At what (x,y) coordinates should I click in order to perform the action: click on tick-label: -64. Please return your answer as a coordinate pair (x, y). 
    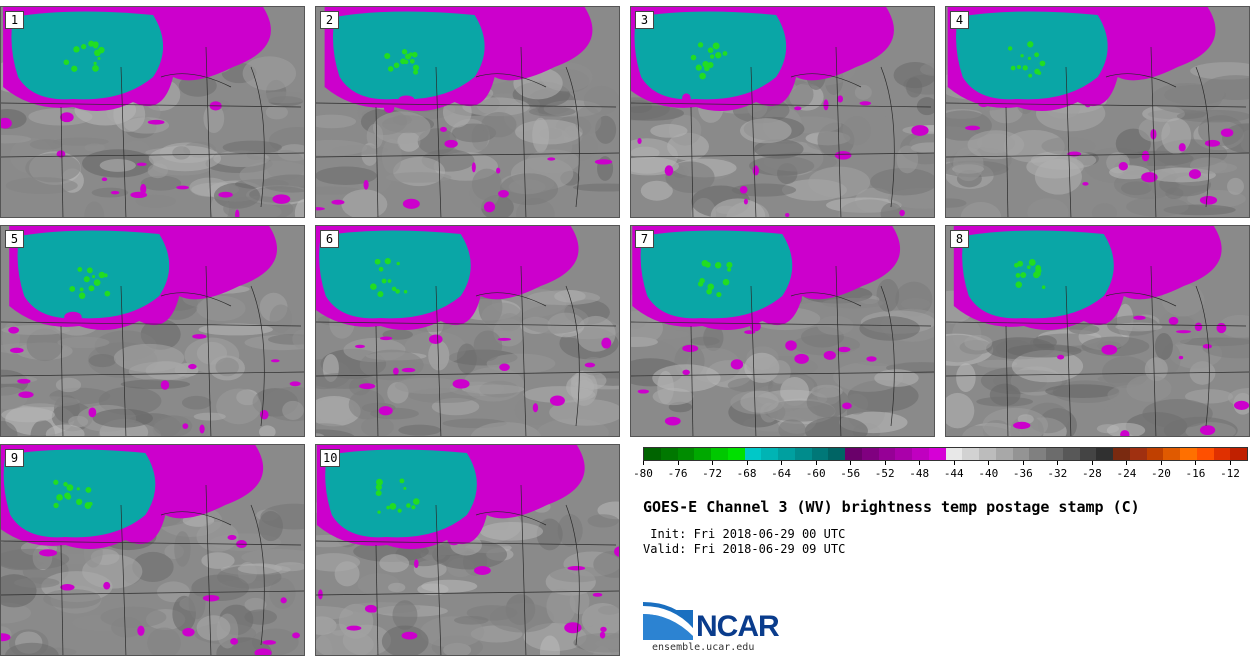
    Looking at the image, I should click on (781, 473).